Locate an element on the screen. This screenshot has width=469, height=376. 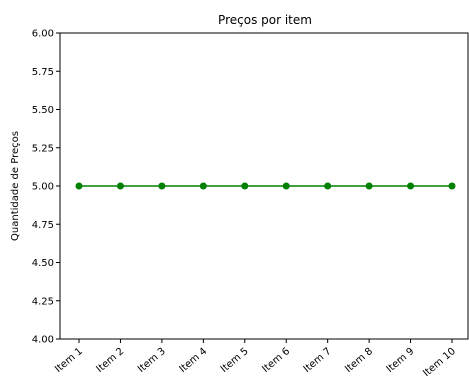
x-tick-label: Item 4 is located at coordinates (193, 360).